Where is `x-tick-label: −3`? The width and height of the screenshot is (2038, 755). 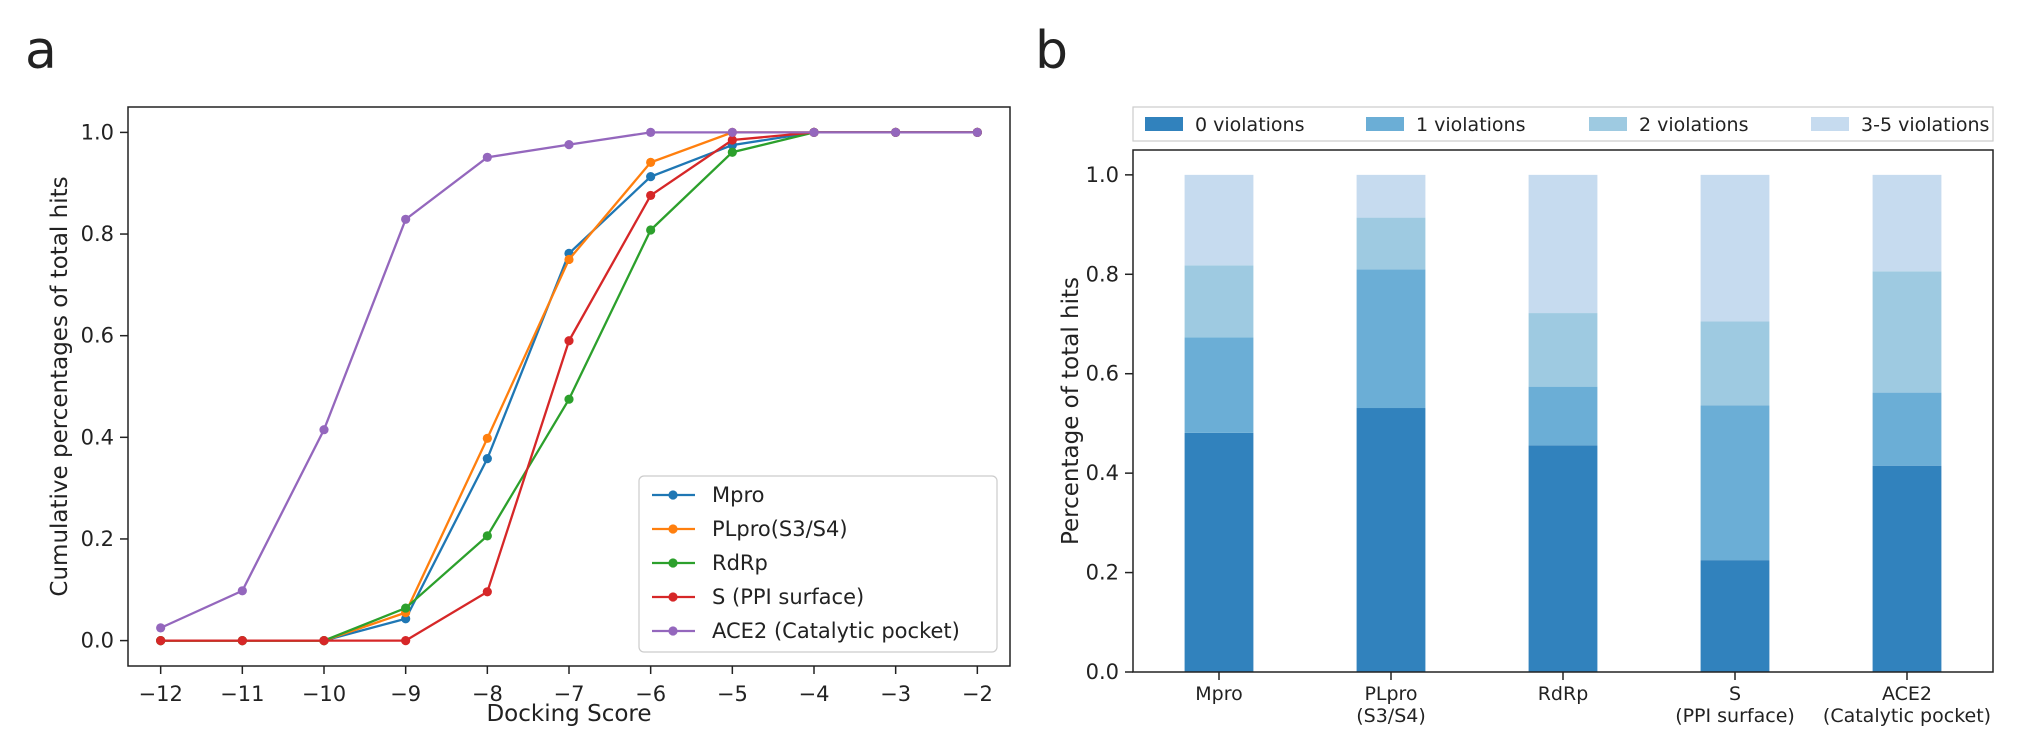 x-tick-label: −3 is located at coordinates (895, 694).